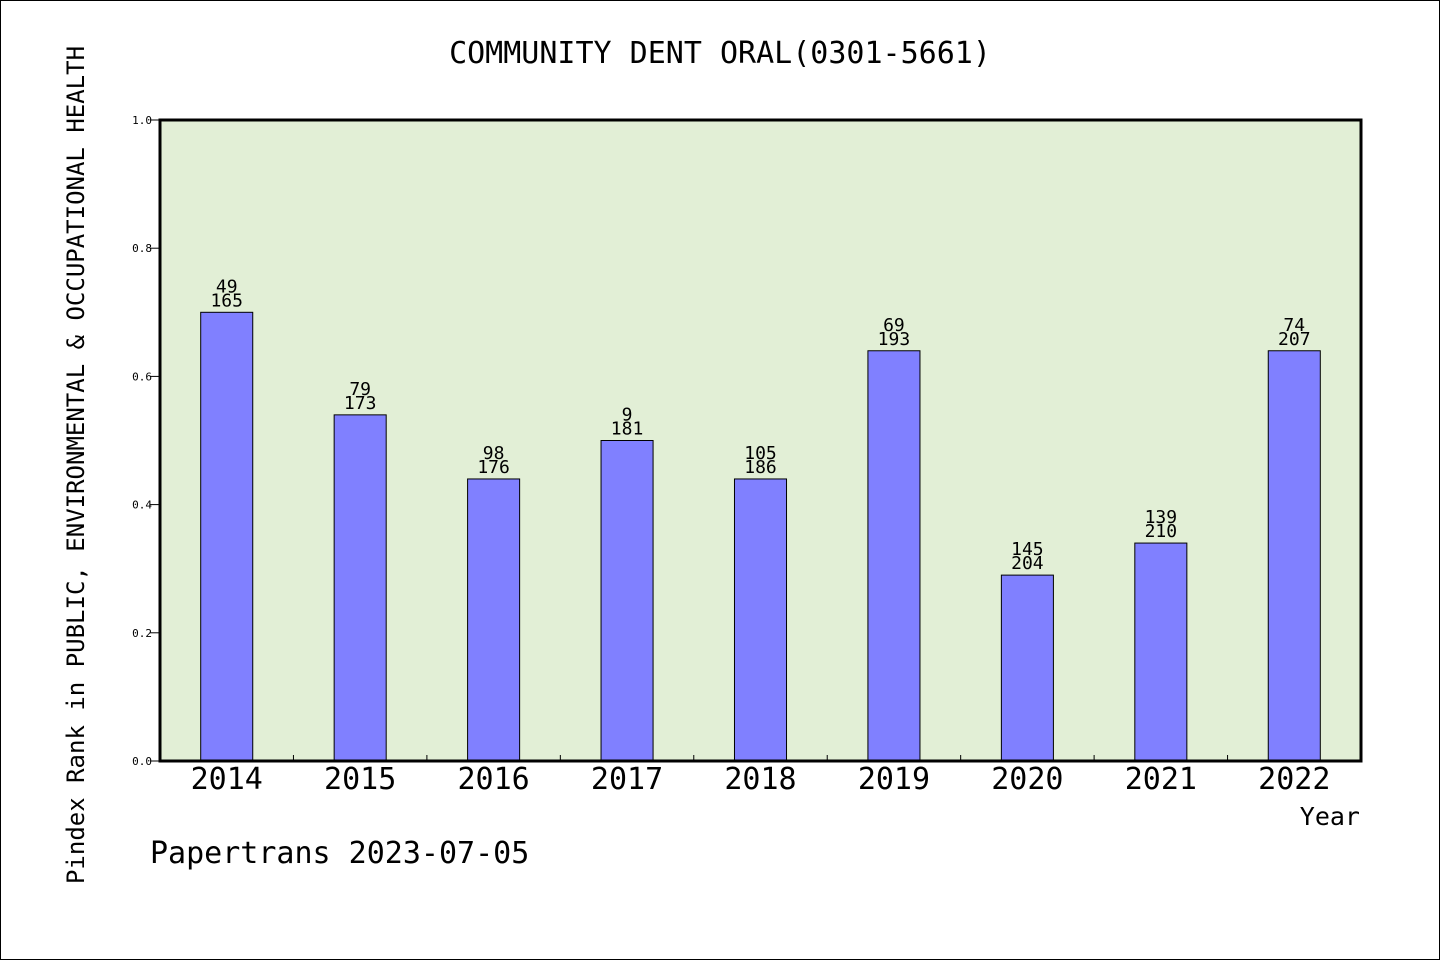 This screenshot has height=960, width=1440. I want to click on bar-rank-label: 49, so click(227, 286).